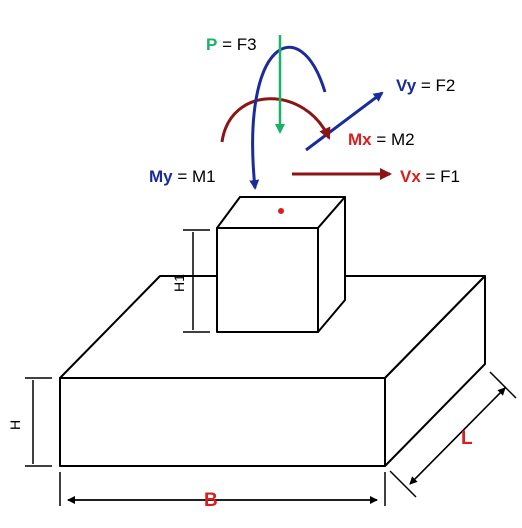 This screenshot has width=522, height=528. What do you see at coordinates (236, 44) in the screenshot?
I see `p-label-suffix: = F3` at bounding box center [236, 44].